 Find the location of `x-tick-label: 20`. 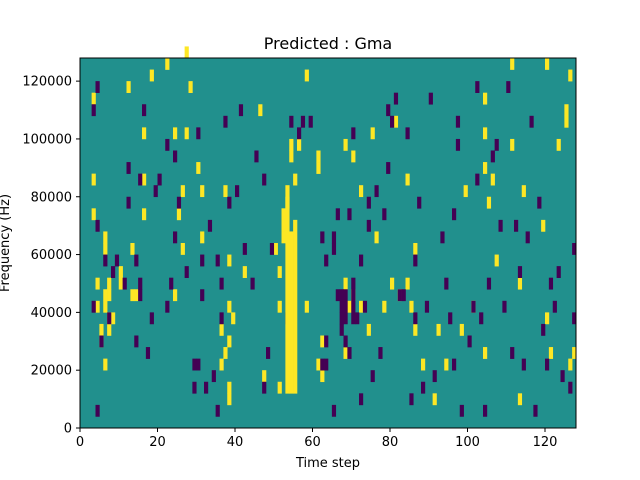

x-tick-label: 20 is located at coordinates (157, 442).